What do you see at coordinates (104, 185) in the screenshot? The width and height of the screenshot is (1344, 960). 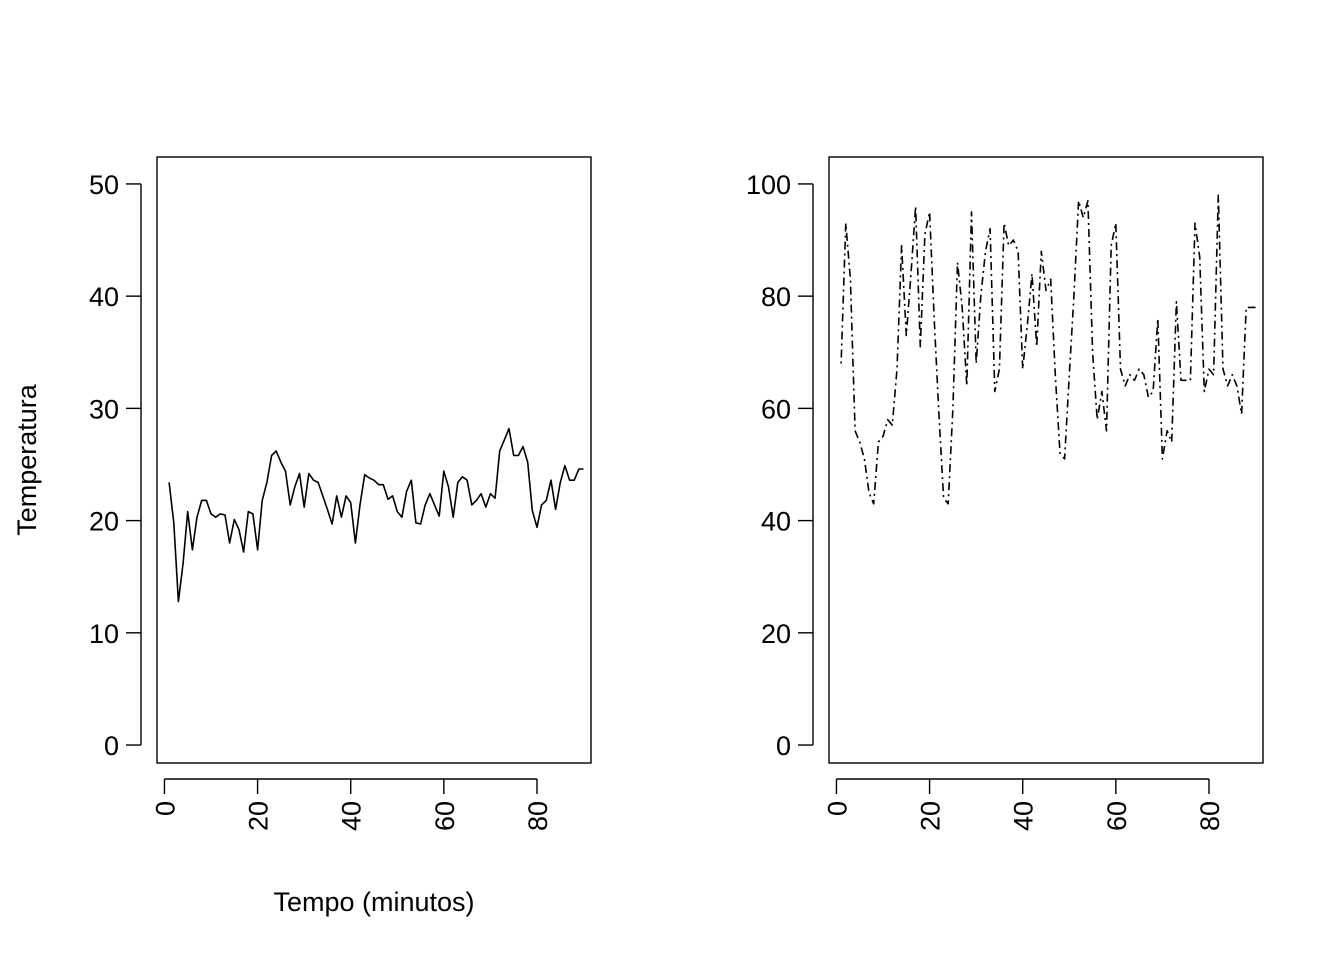 I see `y-tick-label: 50` at bounding box center [104, 185].